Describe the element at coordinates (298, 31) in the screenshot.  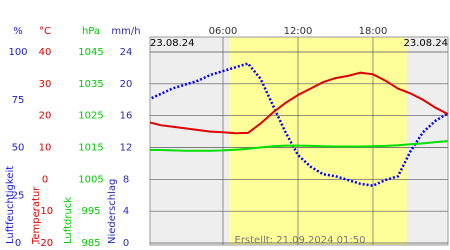
I see `x-tick-label: 12:00` at that location.